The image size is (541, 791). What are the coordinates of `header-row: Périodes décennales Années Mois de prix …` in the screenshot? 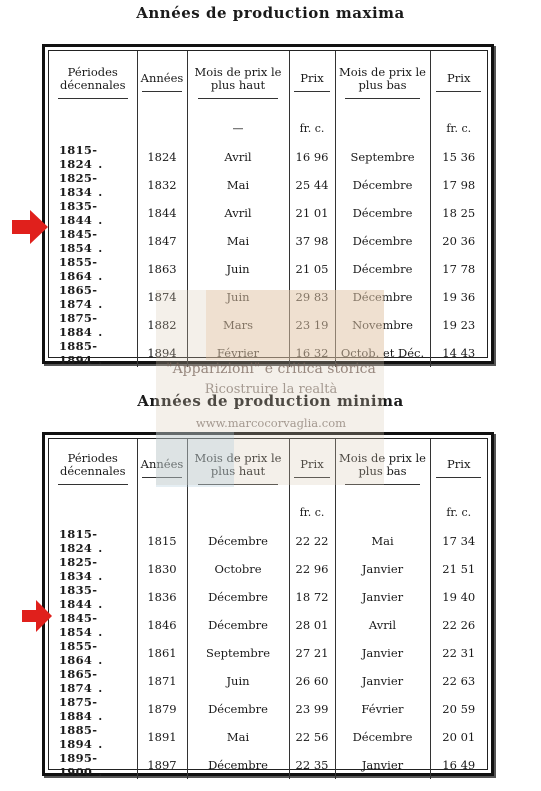 It's located at (268, 468).